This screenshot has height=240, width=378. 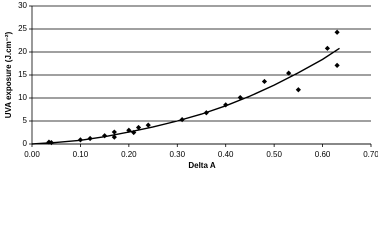 I want to click on y-axis-title: UVA exposure (J.cm⁻²), so click(x=8, y=74).